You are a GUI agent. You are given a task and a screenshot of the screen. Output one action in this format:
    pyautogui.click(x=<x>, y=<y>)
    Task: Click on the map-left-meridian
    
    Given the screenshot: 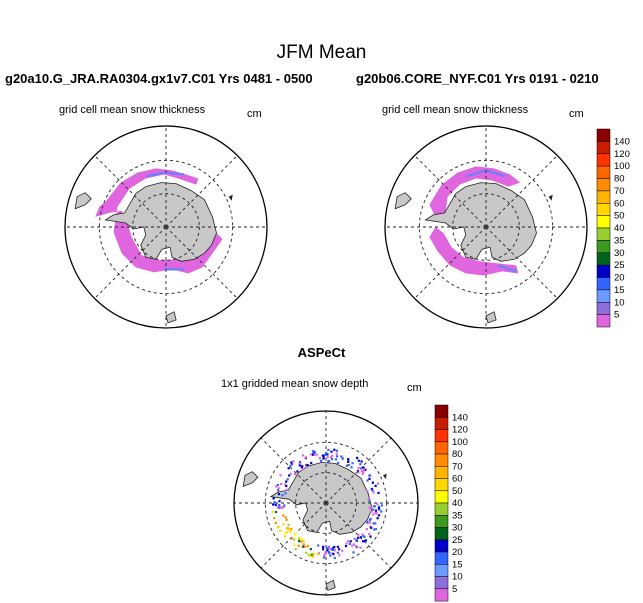 What is the action you would take?
    pyautogui.click(x=201, y=262)
    